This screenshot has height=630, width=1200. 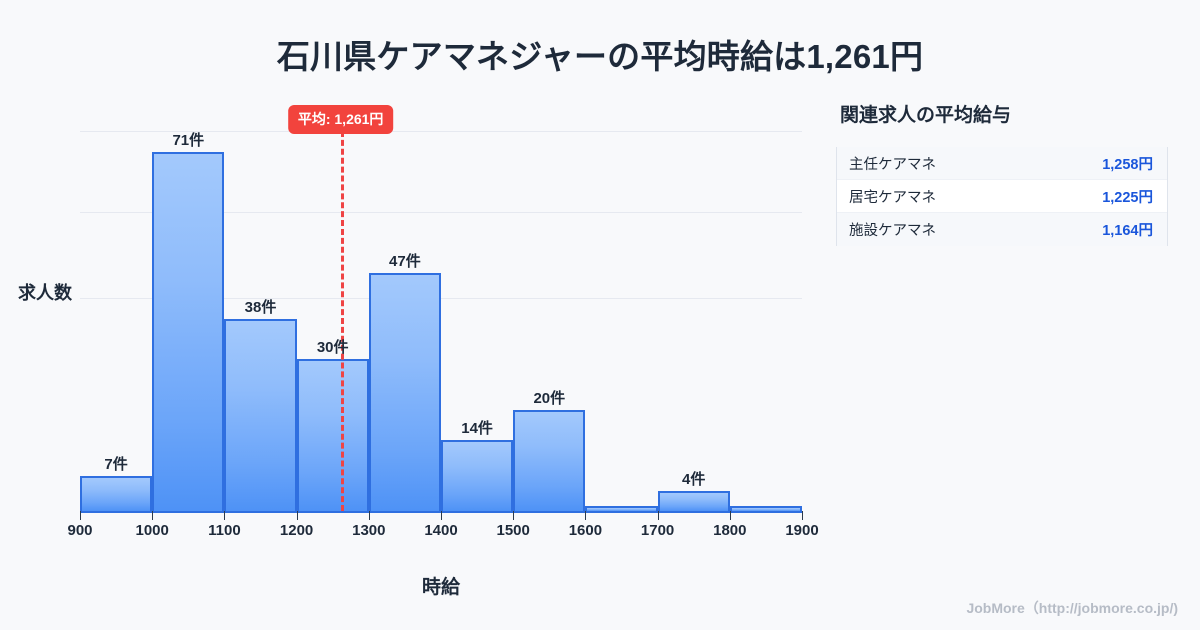 What do you see at coordinates (405, 262) in the screenshot?
I see `bar-value-label: 47件` at bounding box center [405, 262].